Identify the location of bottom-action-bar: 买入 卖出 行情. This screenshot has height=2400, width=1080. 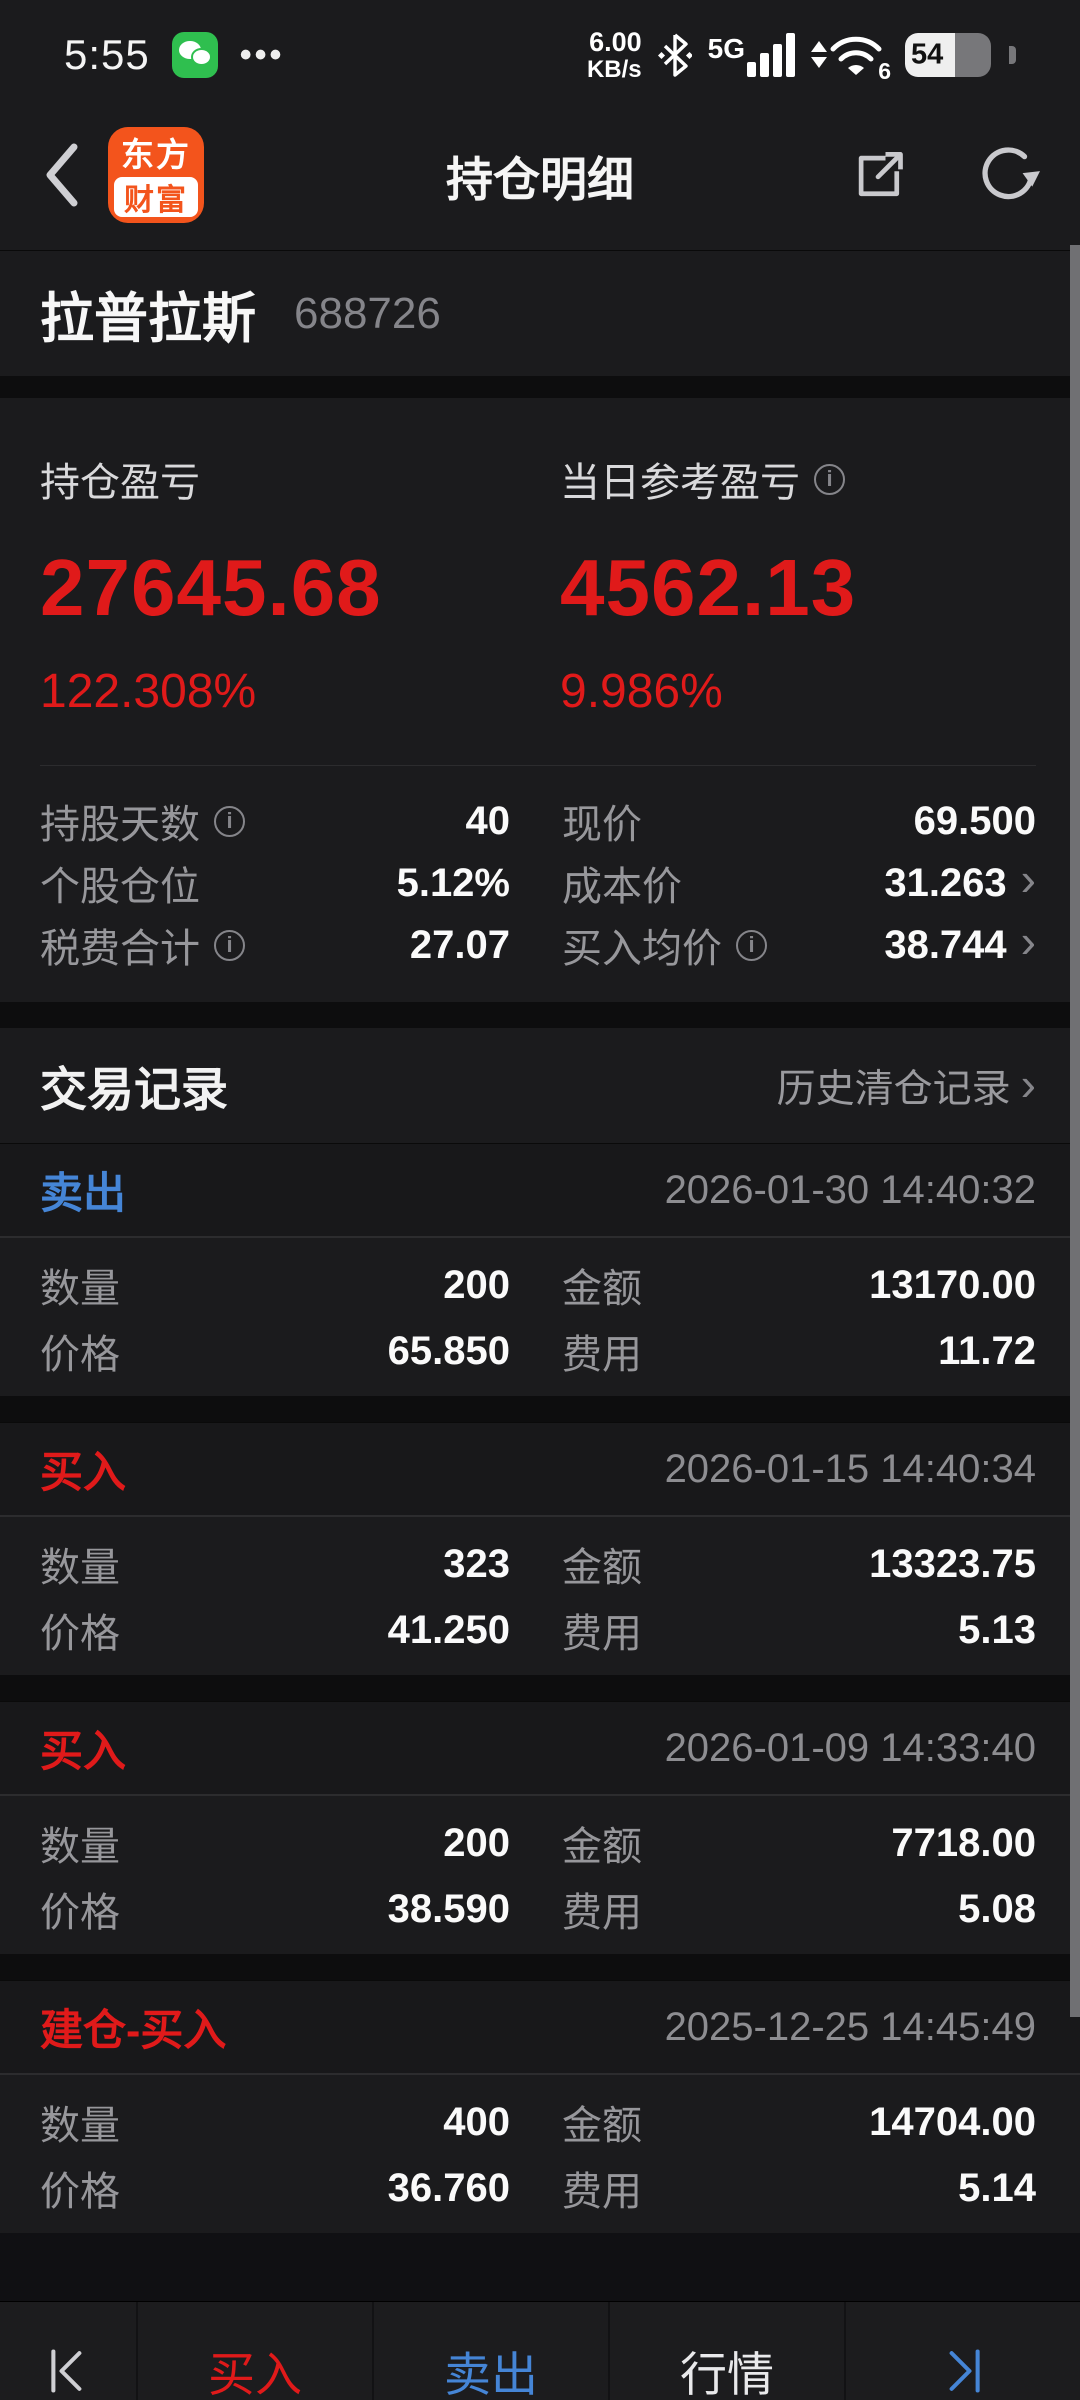
(540, 2350).